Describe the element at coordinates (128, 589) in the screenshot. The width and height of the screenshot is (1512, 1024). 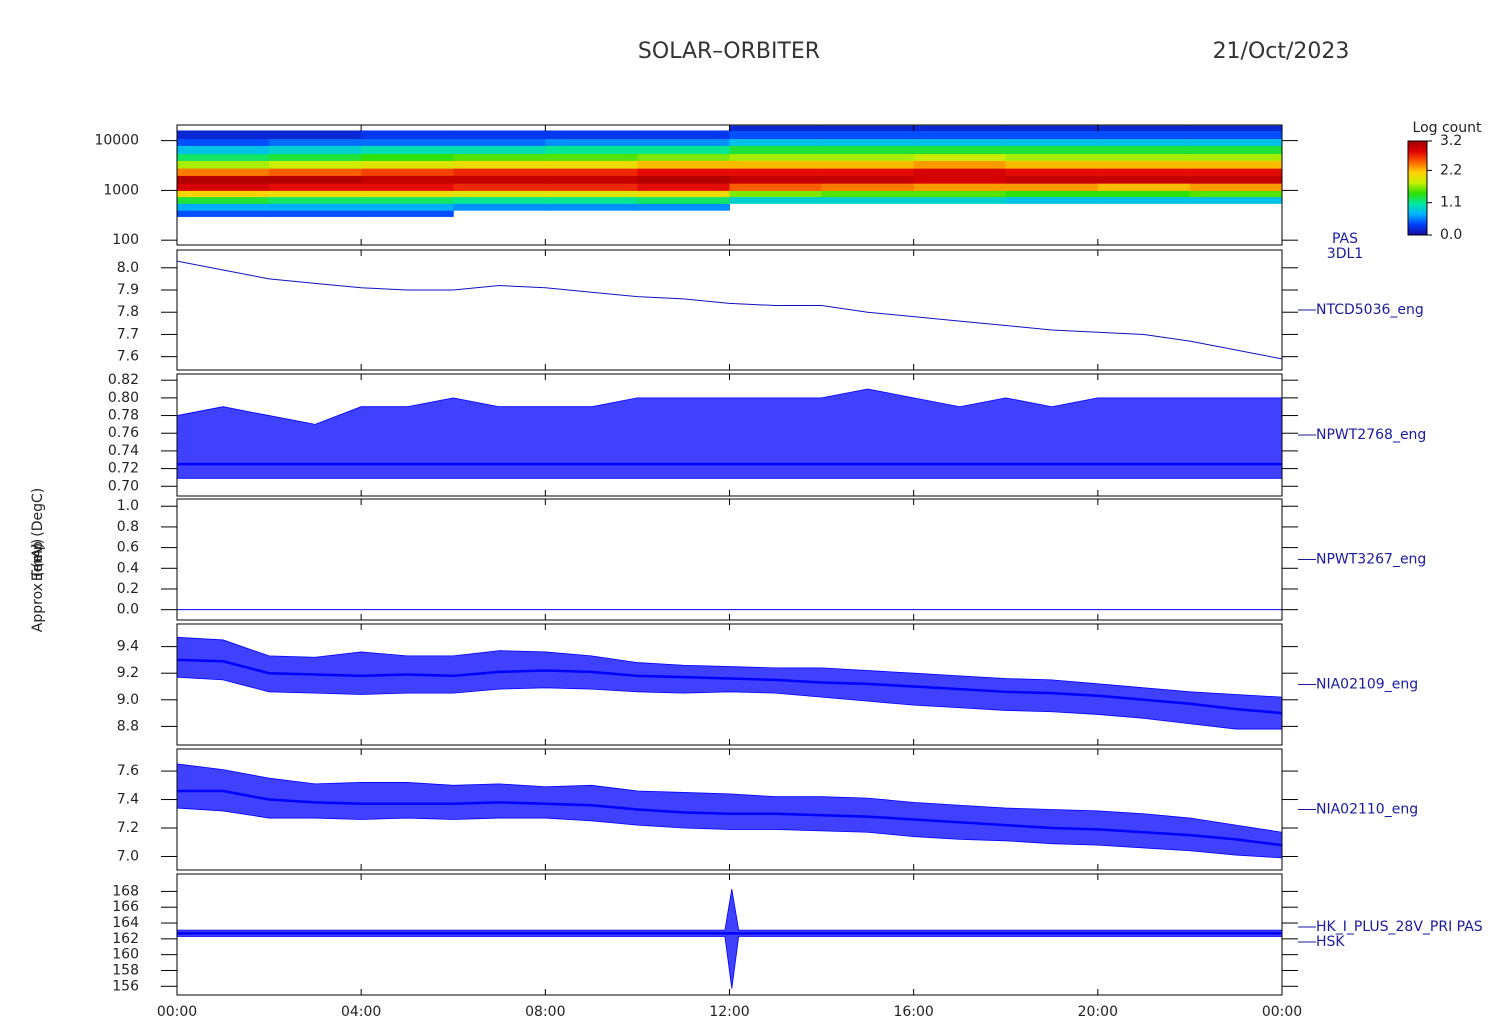
I see `y-tick-label: 0.2` at that location.